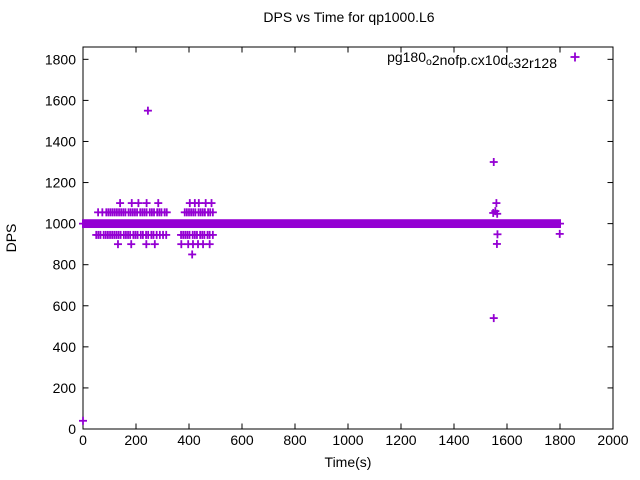 This screenshot has height=480, width=640. I want to click on y-tick-label: 1200, so click(60, 183).